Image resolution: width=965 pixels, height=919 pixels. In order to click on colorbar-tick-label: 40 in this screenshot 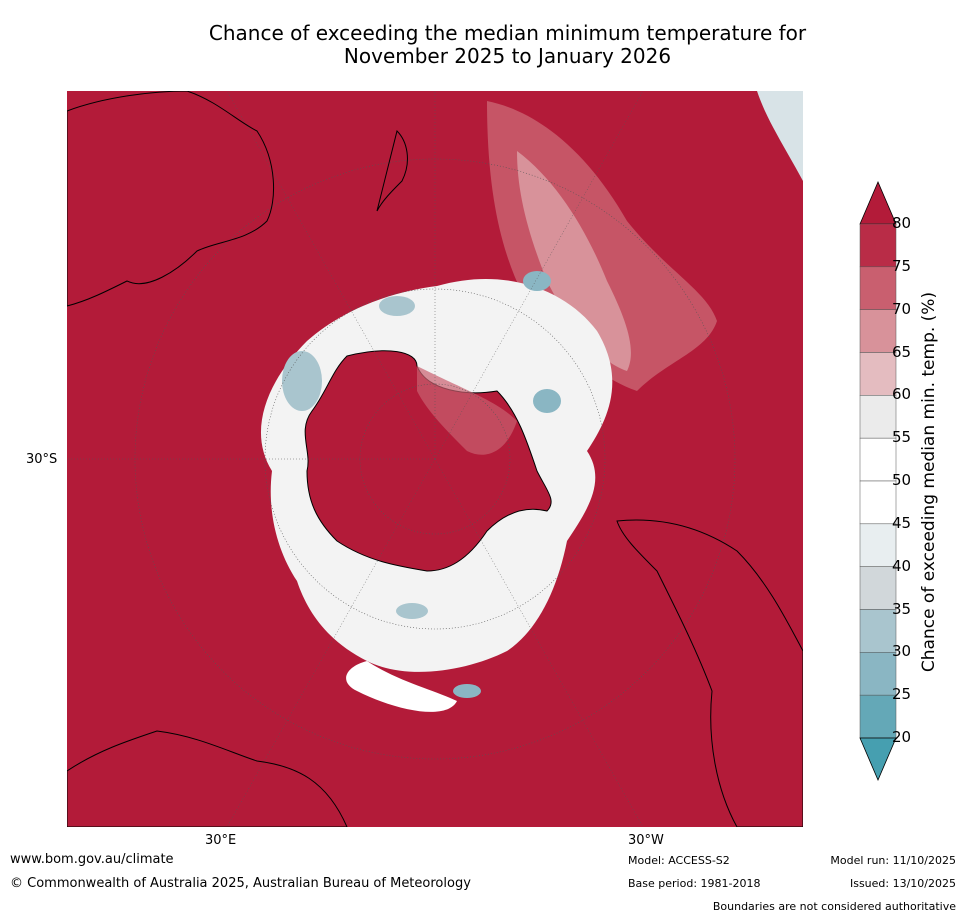, I will do `click(902, 565)`.